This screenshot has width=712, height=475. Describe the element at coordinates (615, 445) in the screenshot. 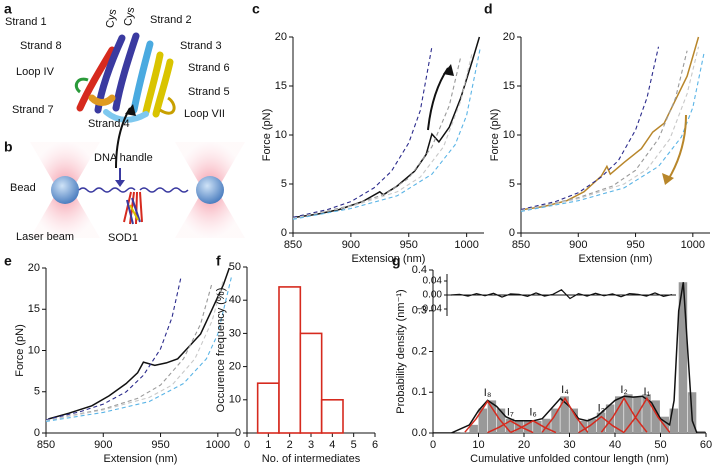

I see `x-tick-label: 40` at that location.